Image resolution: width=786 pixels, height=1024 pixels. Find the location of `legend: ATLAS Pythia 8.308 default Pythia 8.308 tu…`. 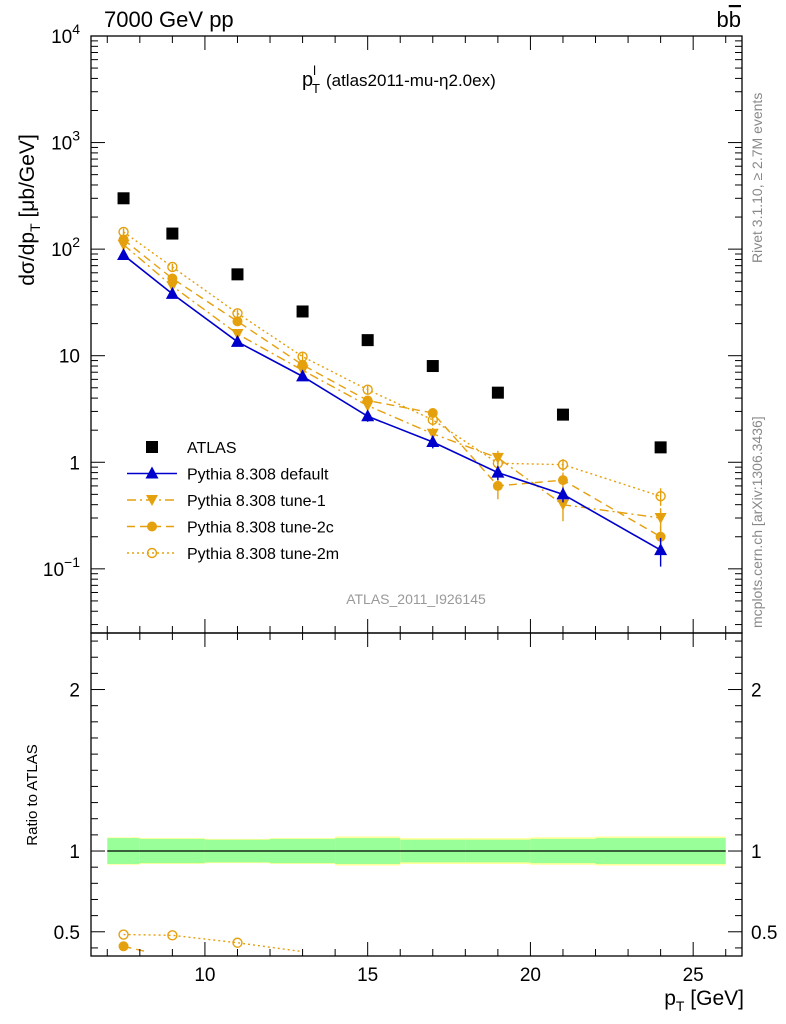

legend: ATLAS Pythia 8.308 default Pythia 8.308 tu… is located at coordinates (233, 501).